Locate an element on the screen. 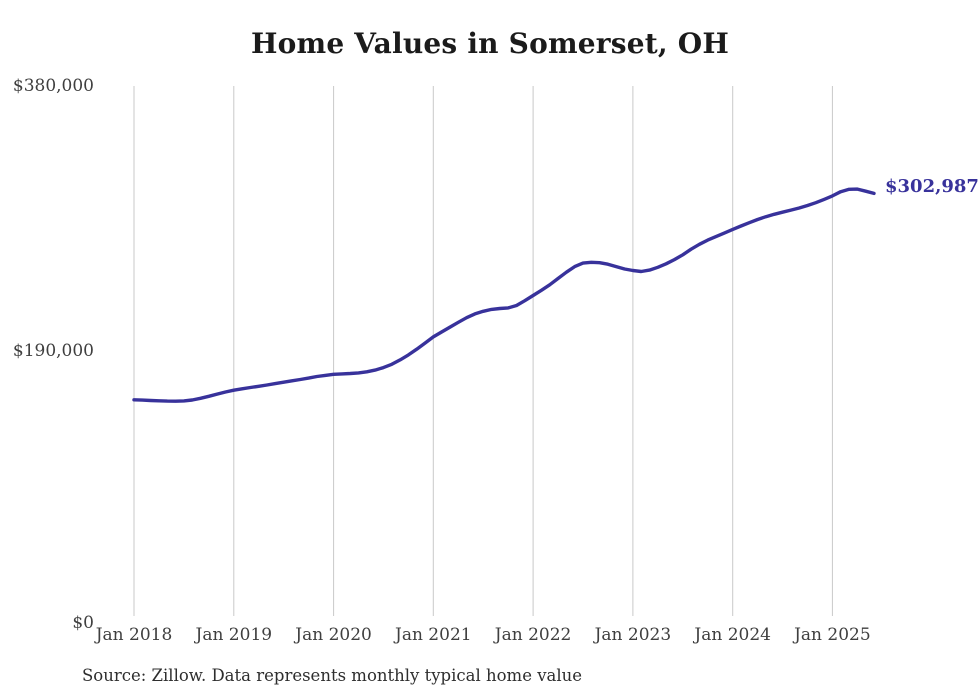 This screenshot has width=980, height=699. y-tick-label: $380,000 is located at coordinates (53, 86).